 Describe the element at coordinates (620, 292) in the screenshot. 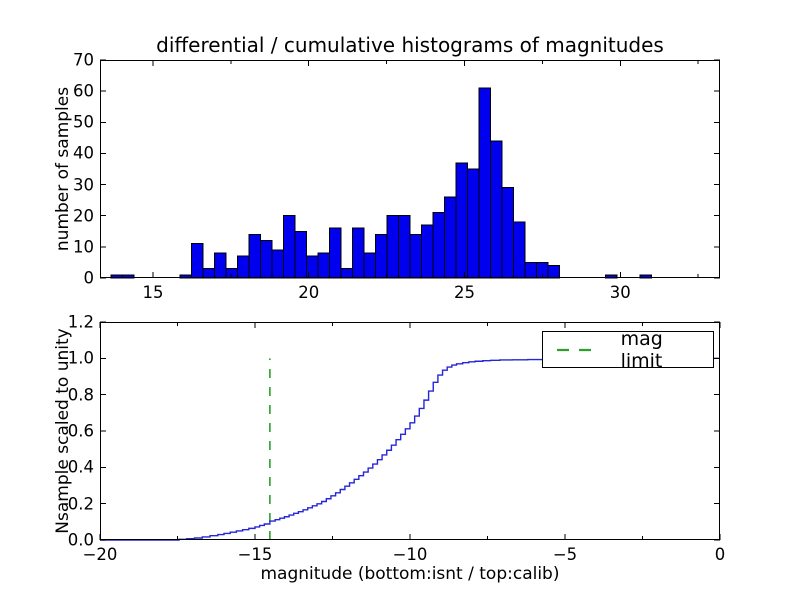

I see `x-tick-label: 30` at that location.